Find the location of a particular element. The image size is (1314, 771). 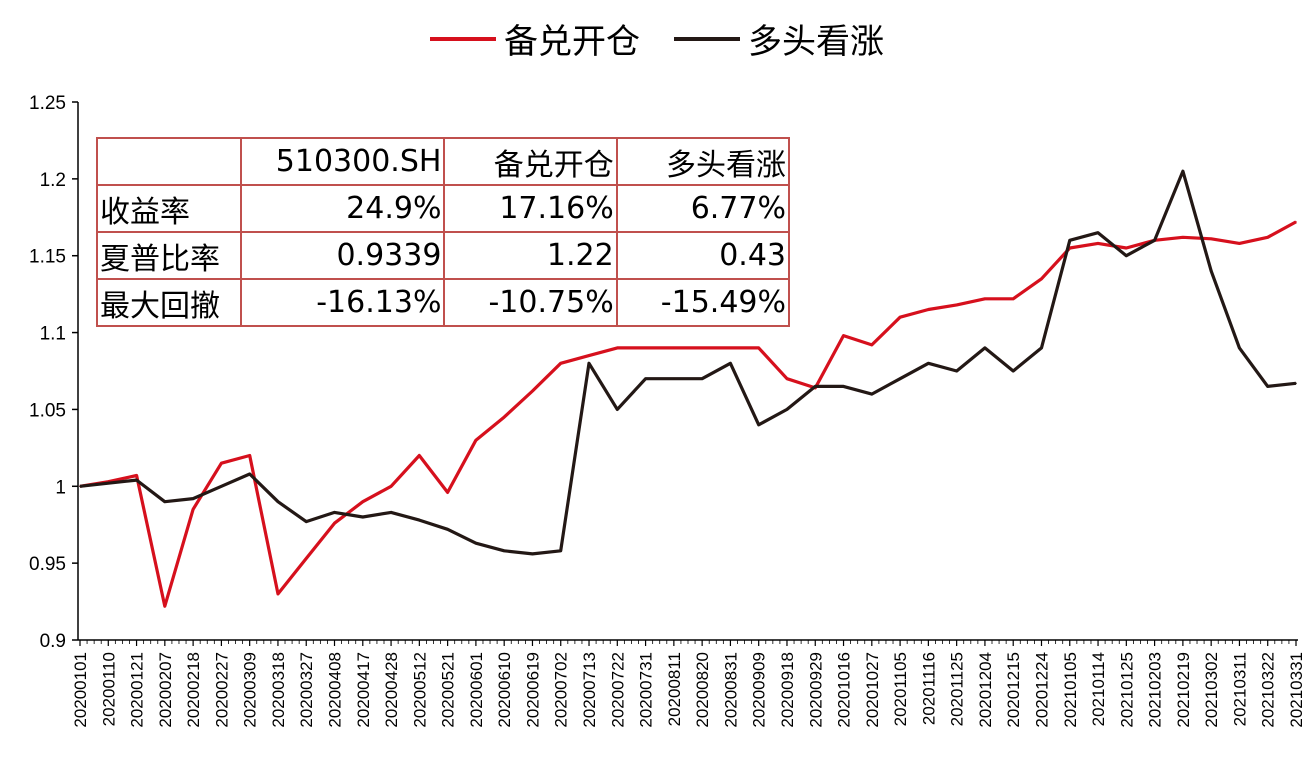

y-axis: 0.9 0.95 1 1.05 1.1 1.15 1.2 1.25 is located at coordinates (54, 372).